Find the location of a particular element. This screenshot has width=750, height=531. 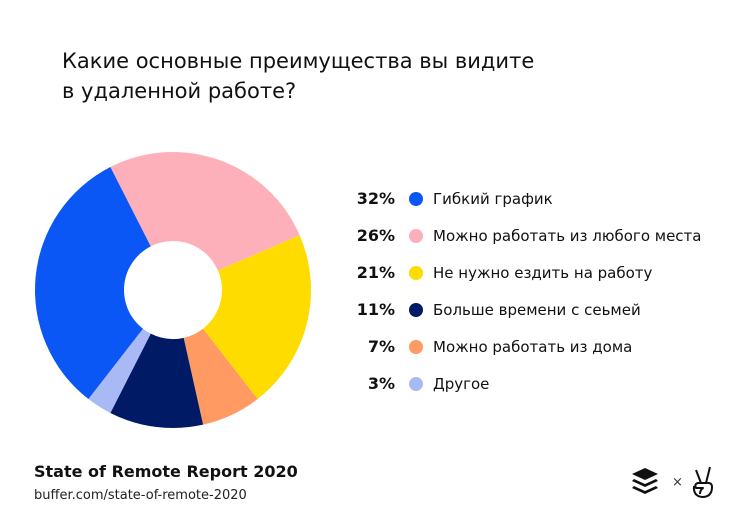

legend-item: 7% Можно работать из дома is located at coordinates (520, 346).